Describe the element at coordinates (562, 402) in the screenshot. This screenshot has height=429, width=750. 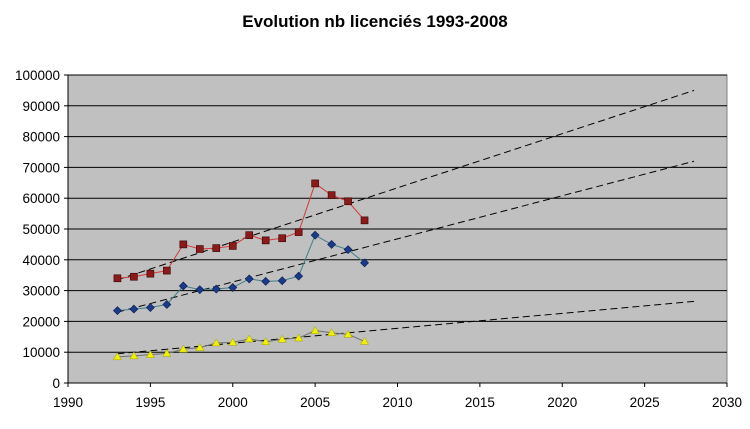
I see `x-tick-label: 2020` at that location.